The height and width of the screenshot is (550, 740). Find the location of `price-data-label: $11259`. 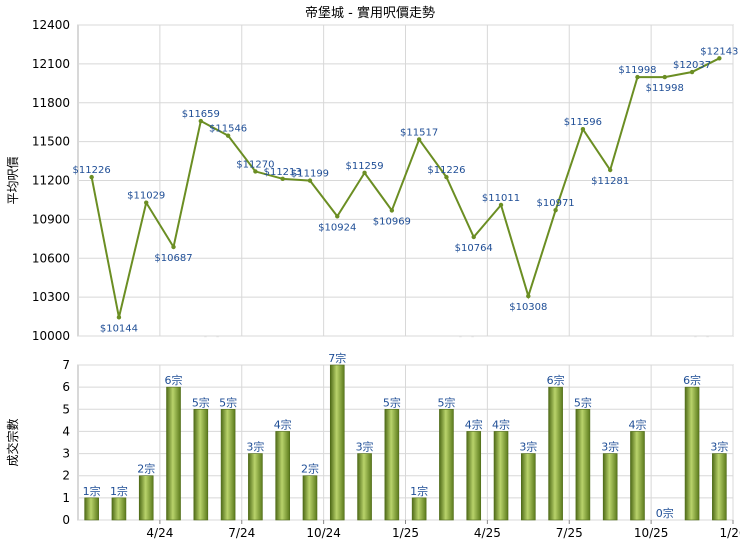

price-data-label: $11259 is located at coordinates (364, 166).